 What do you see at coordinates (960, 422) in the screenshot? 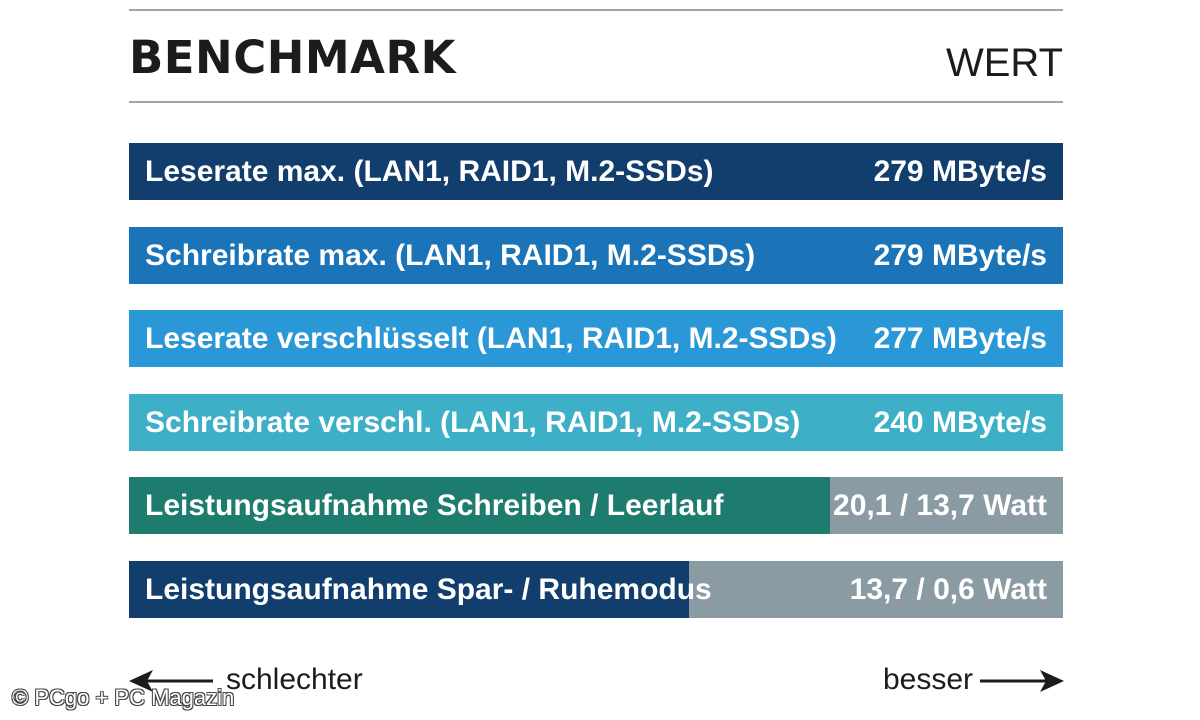
I see `bar-value: 240 MByte/s` at bounding box center [960, 422].